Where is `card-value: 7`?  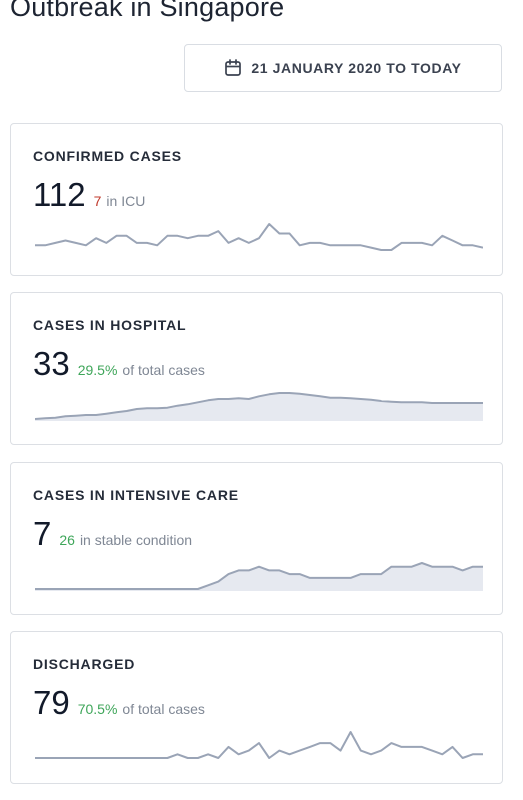
card-value: 7 is located at coordinates (42, 533).